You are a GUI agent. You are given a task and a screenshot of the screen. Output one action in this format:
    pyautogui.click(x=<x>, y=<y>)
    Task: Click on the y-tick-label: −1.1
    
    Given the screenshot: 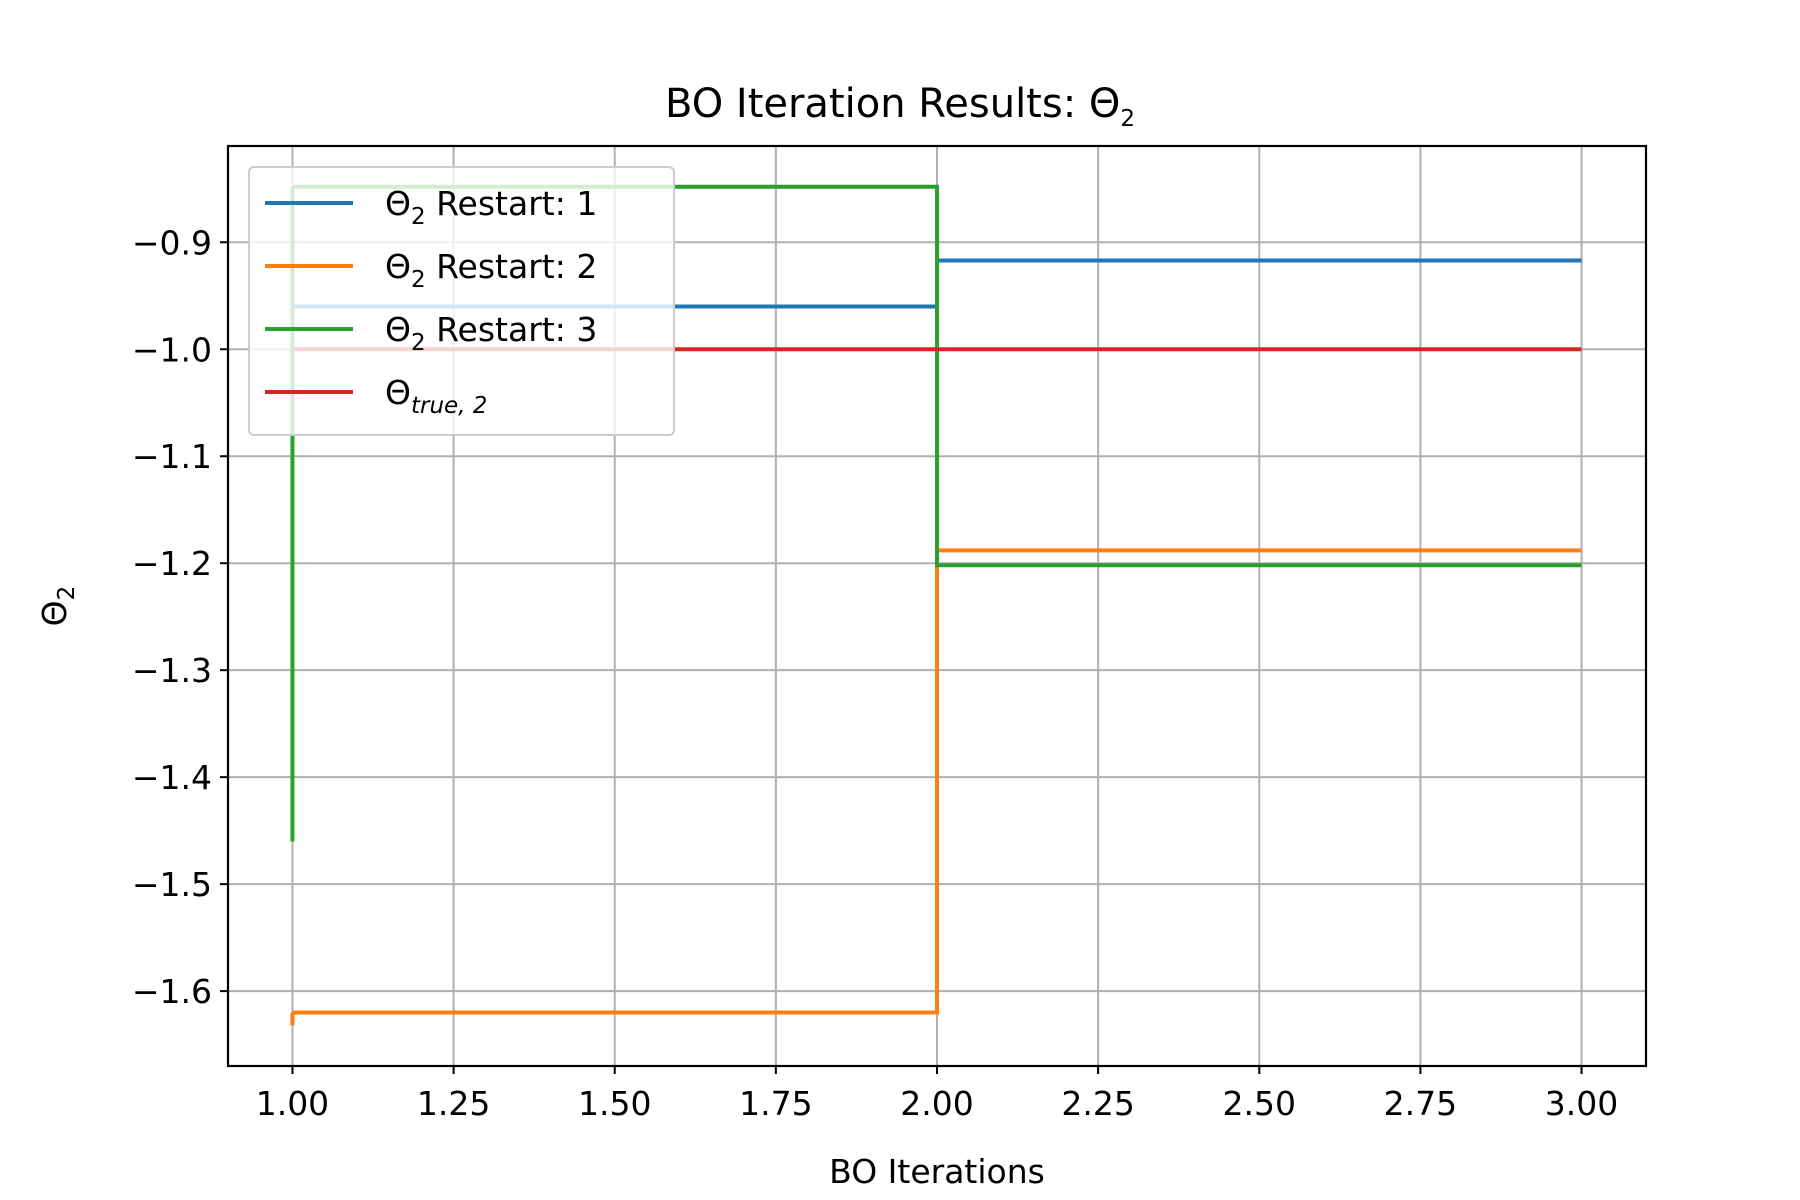 What is the action you would take?
    pyautogui.click(x=172, y=456)
    